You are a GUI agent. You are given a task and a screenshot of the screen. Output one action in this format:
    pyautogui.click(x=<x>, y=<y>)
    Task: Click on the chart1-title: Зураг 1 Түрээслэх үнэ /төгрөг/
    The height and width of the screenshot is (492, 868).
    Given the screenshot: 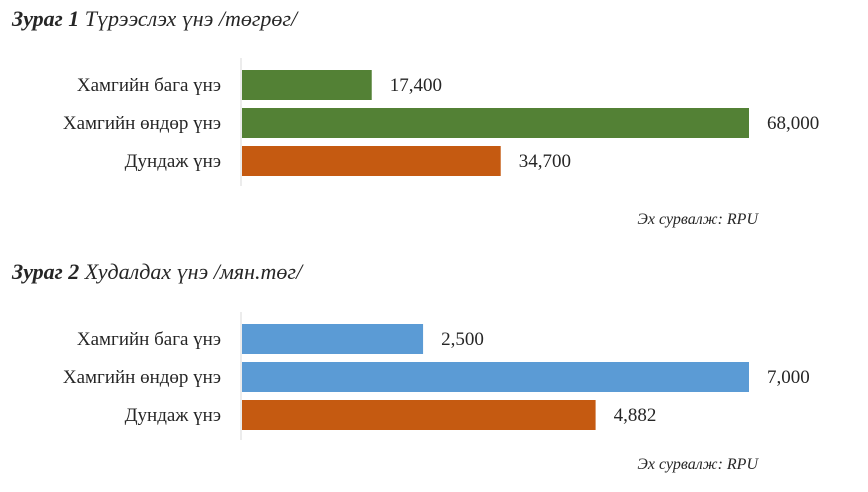 What is the action you would take?
    pyautogui.click(x=154, y=19)
    